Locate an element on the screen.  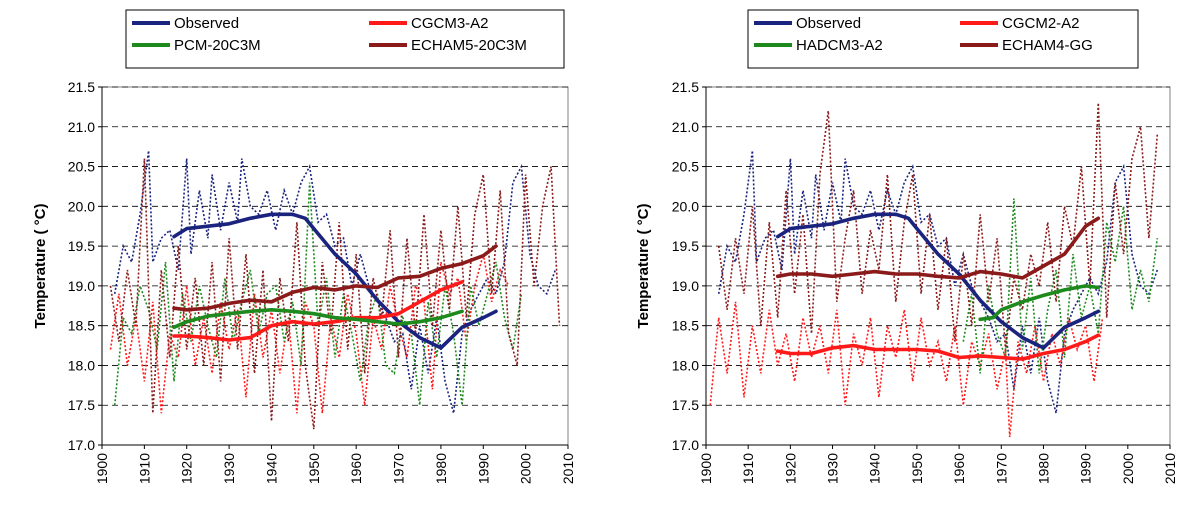
legend-label: CGCM2-A2 is located at coordinates (1041, 23).